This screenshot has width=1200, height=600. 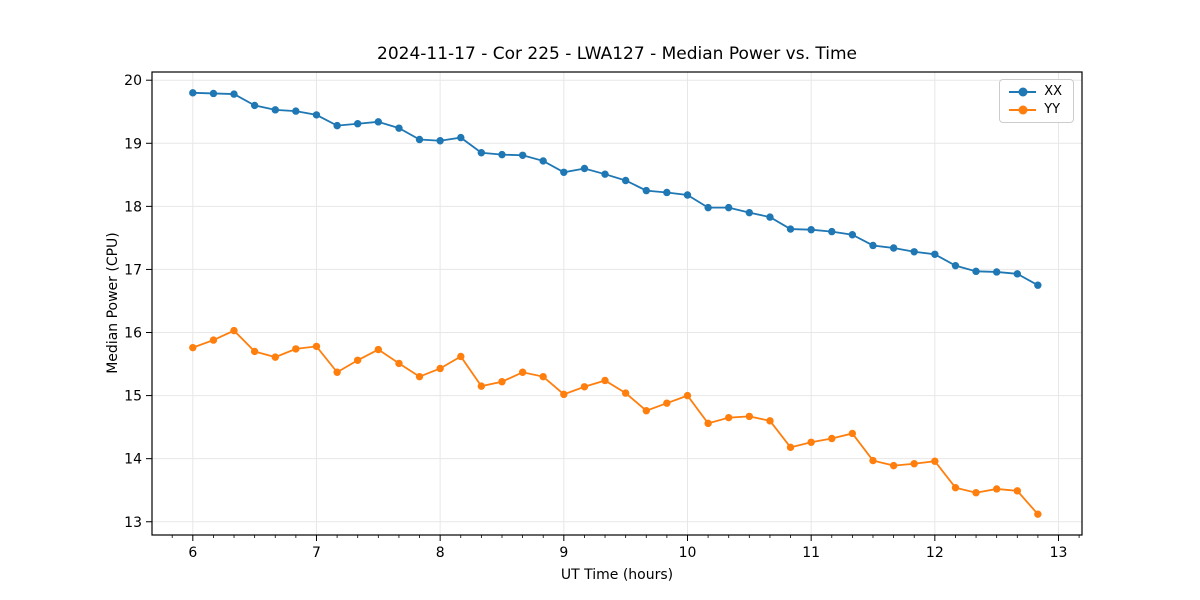 What do you see at coordinates (133, 270) in the screenshot?
I see `y-tick-label: 17` at bounding box center [133, 270].